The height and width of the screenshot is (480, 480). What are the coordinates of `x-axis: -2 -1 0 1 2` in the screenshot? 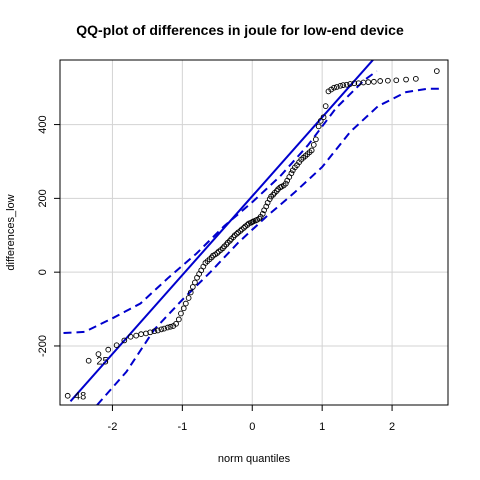 It's located at (252, 419).